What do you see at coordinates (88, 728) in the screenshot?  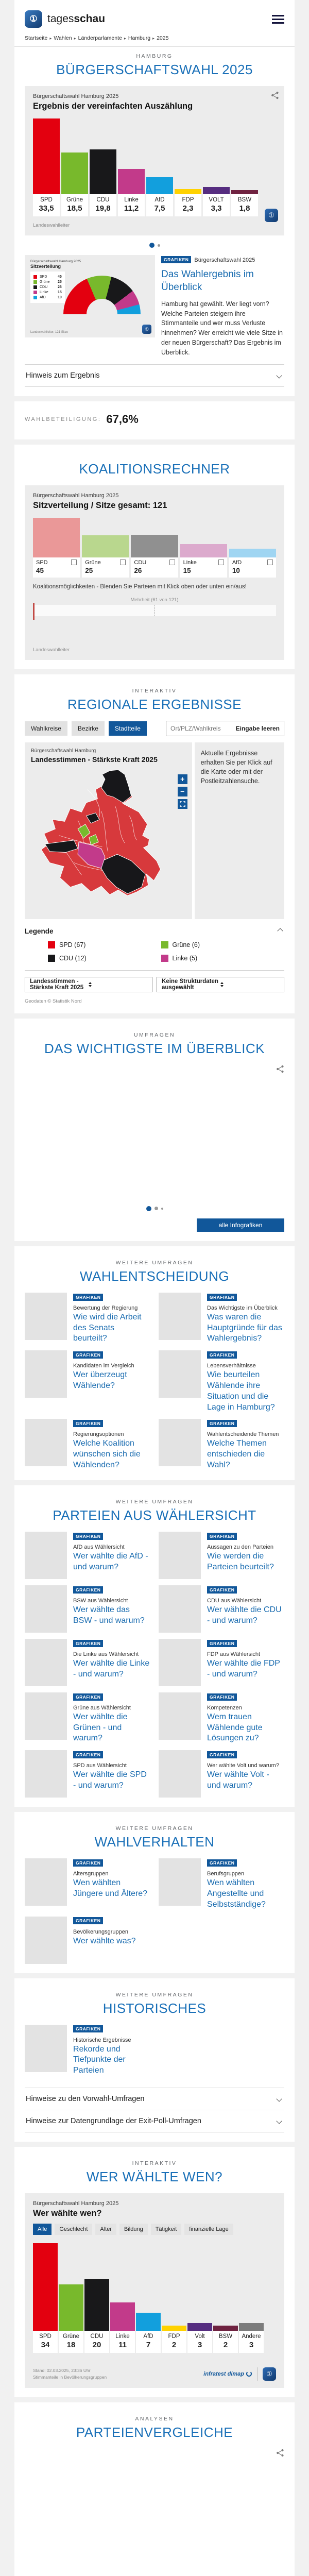 I see `tab-bezirke: Bezirke` at bounding box center [88, 728].